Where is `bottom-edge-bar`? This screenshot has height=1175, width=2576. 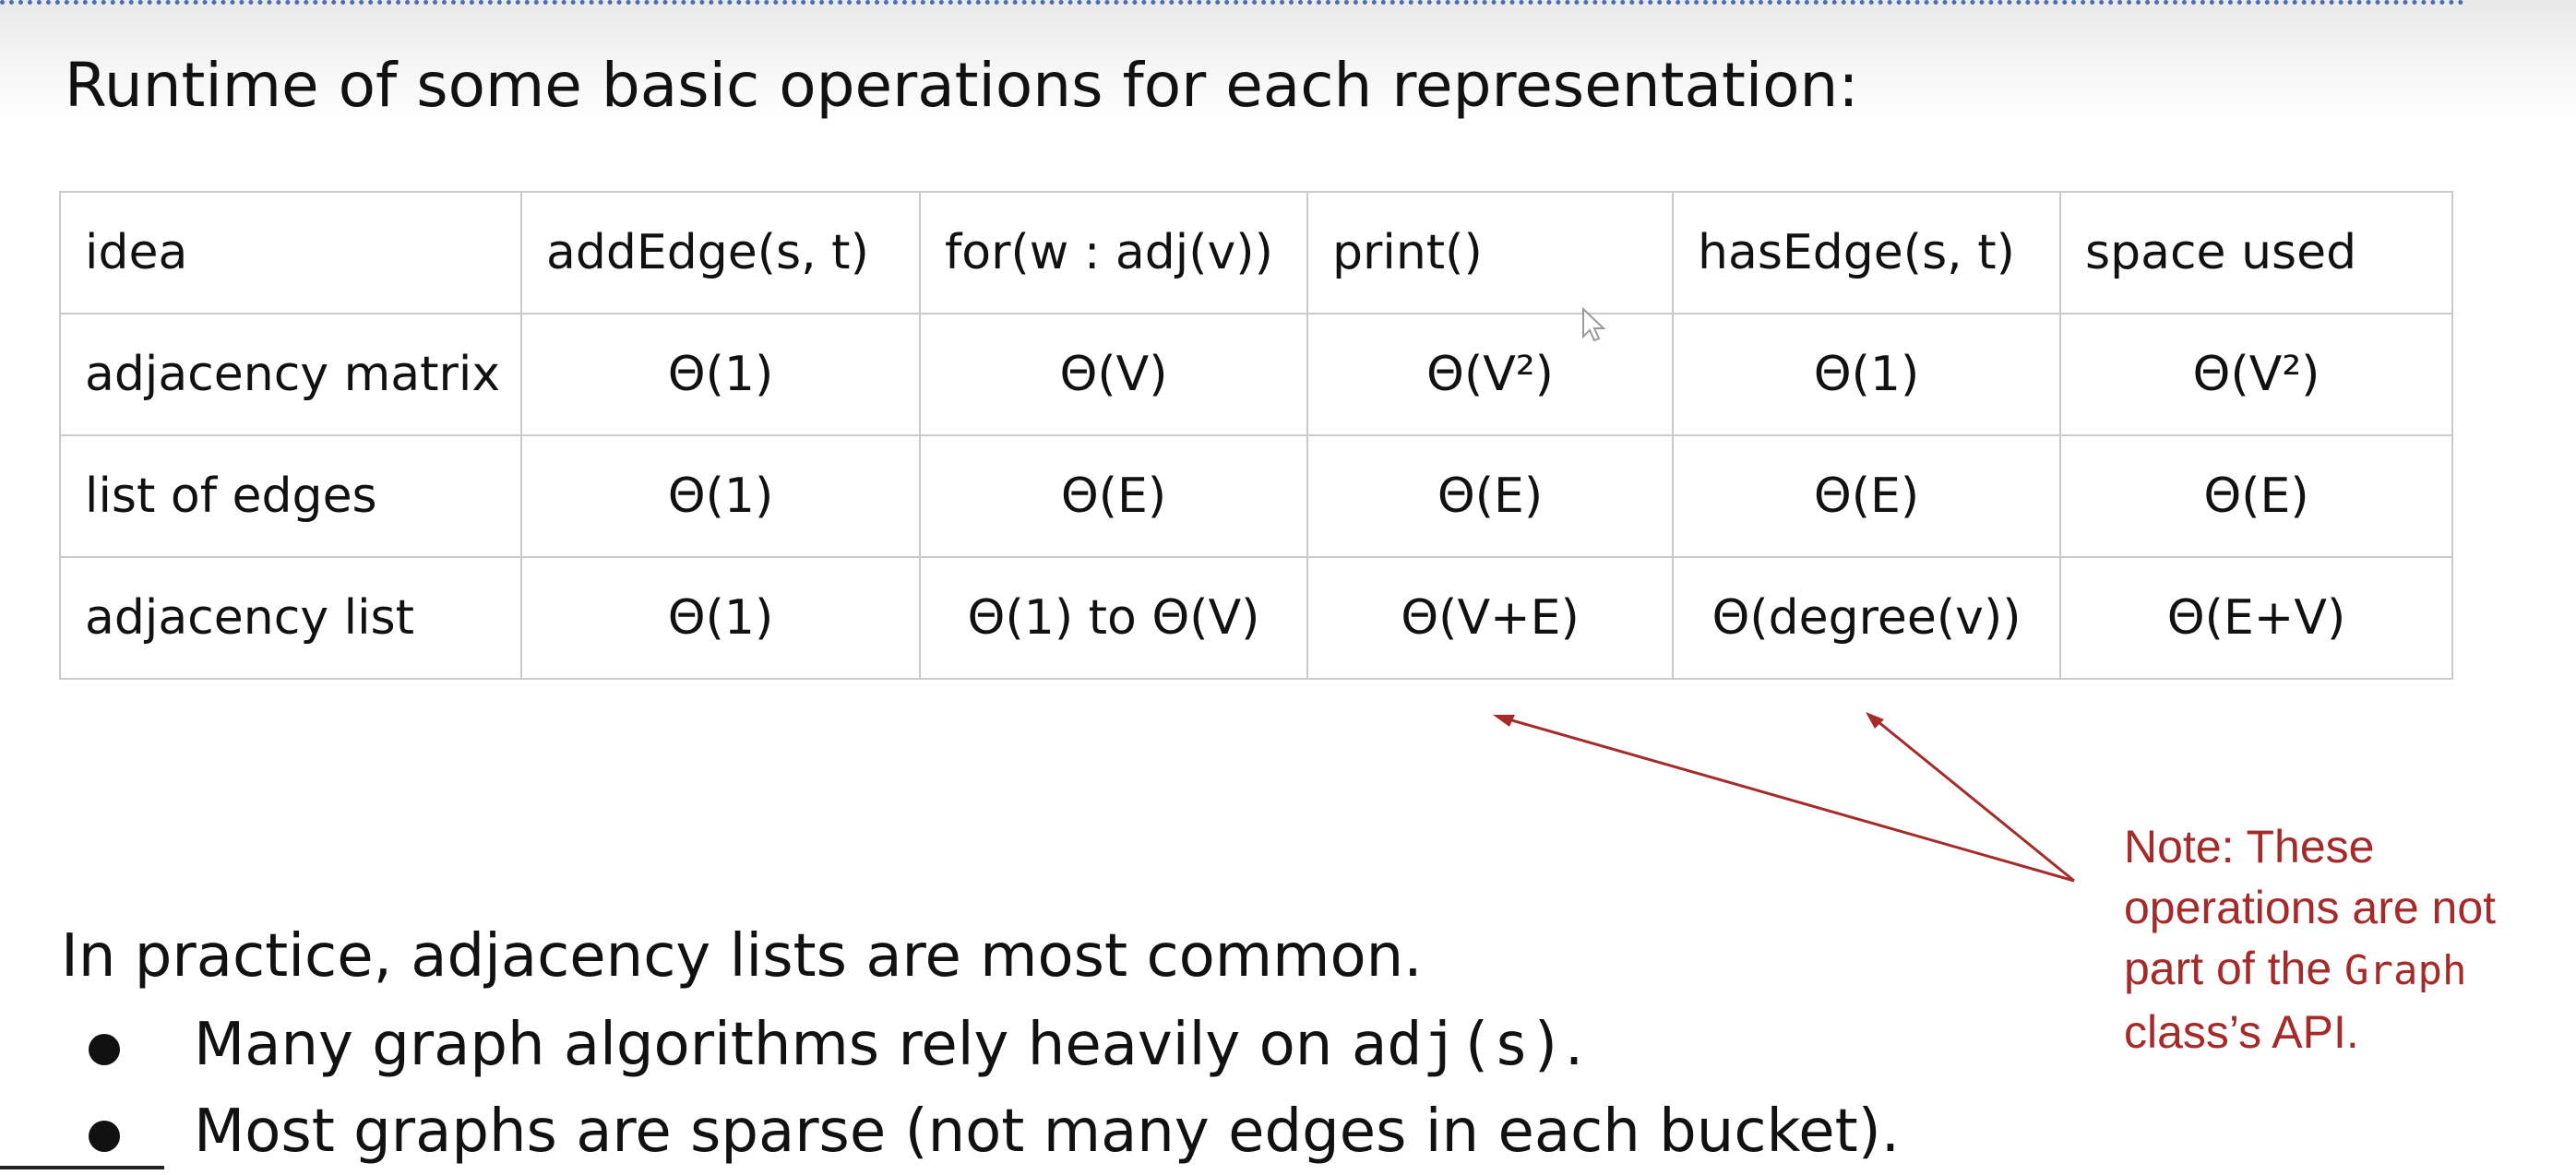
bottom-edge-bar is located at coordinates (82, 1167).